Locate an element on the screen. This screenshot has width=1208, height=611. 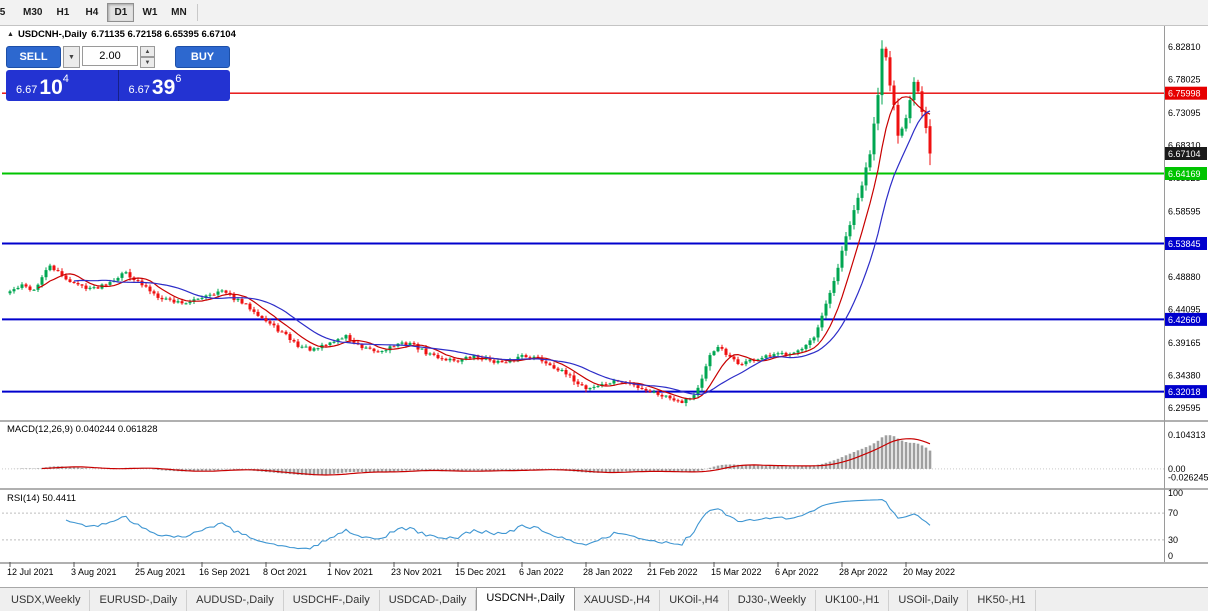
svg-text: 6.58595 is located at coordinates (1184, 211).